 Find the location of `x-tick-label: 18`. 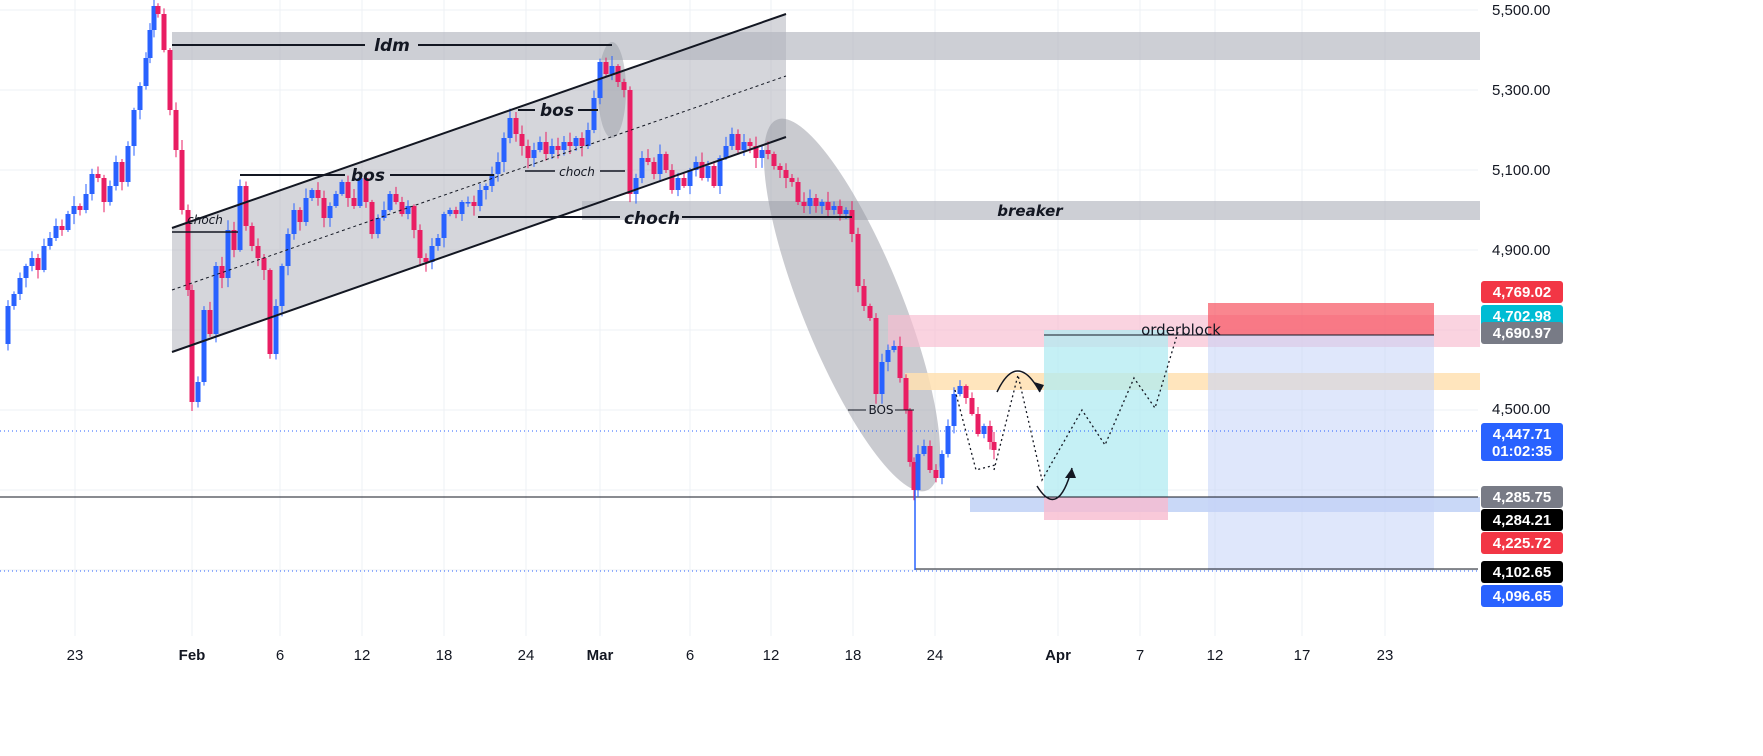

x-tick-label: 18 is located at coordinates (853, 655).